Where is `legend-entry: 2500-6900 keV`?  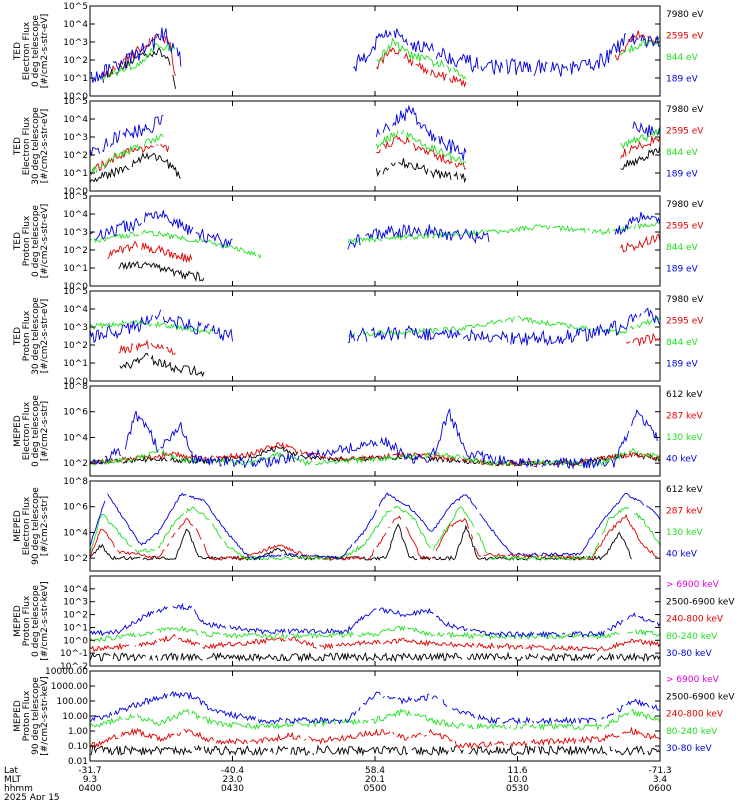 legend-entry: 2500-6900 keV is located at coordinates (700, 697).